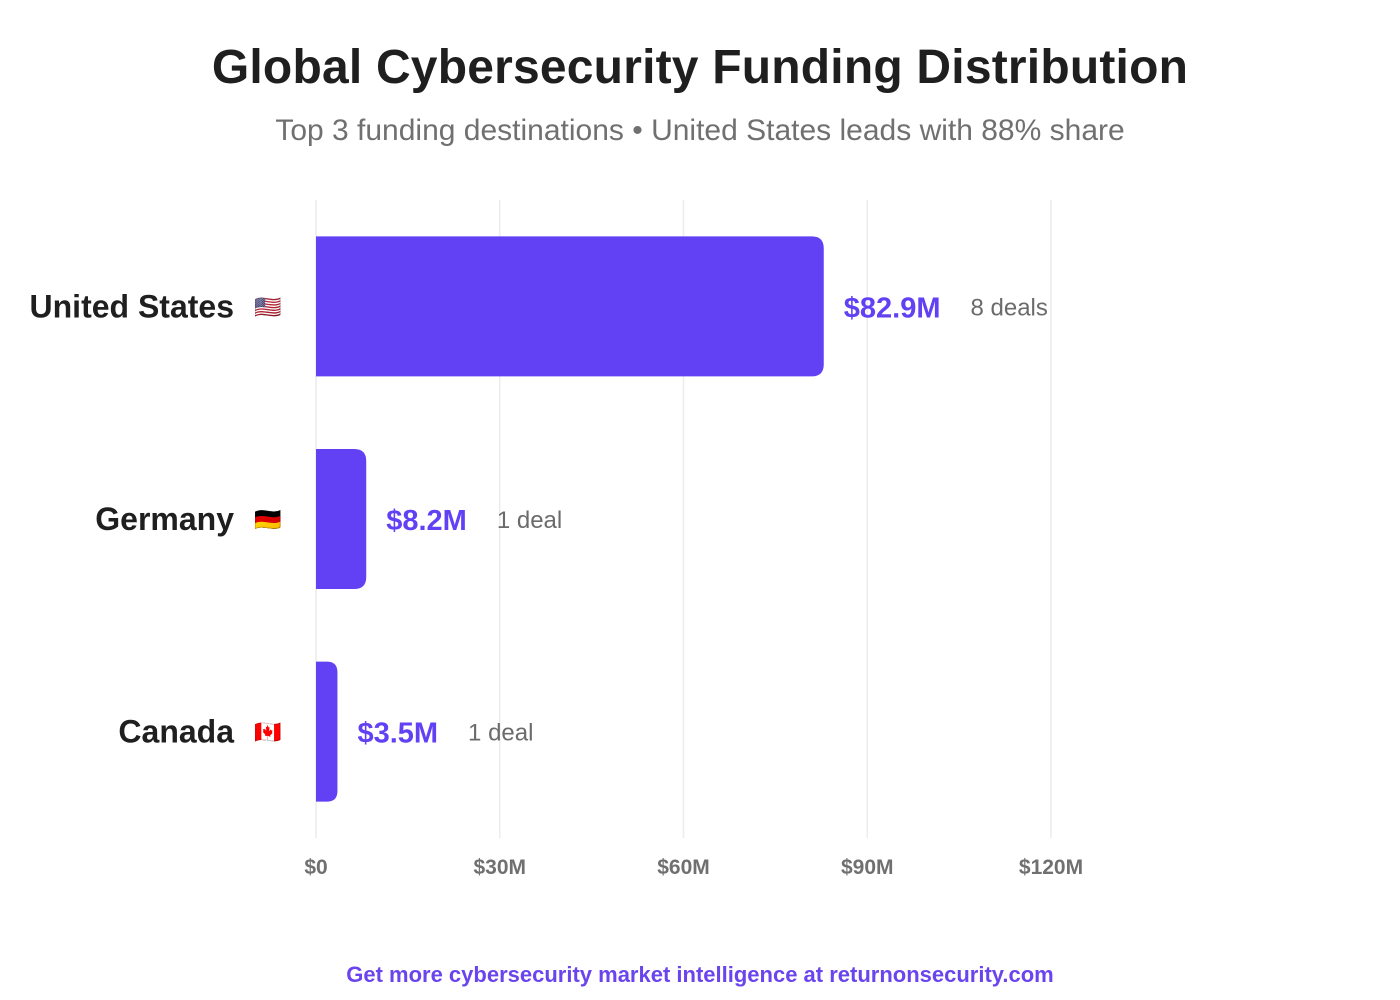 The width and height of the screenshot is (1400, 1000). I want to click on value-label: $82.9M, so click(892, 308).